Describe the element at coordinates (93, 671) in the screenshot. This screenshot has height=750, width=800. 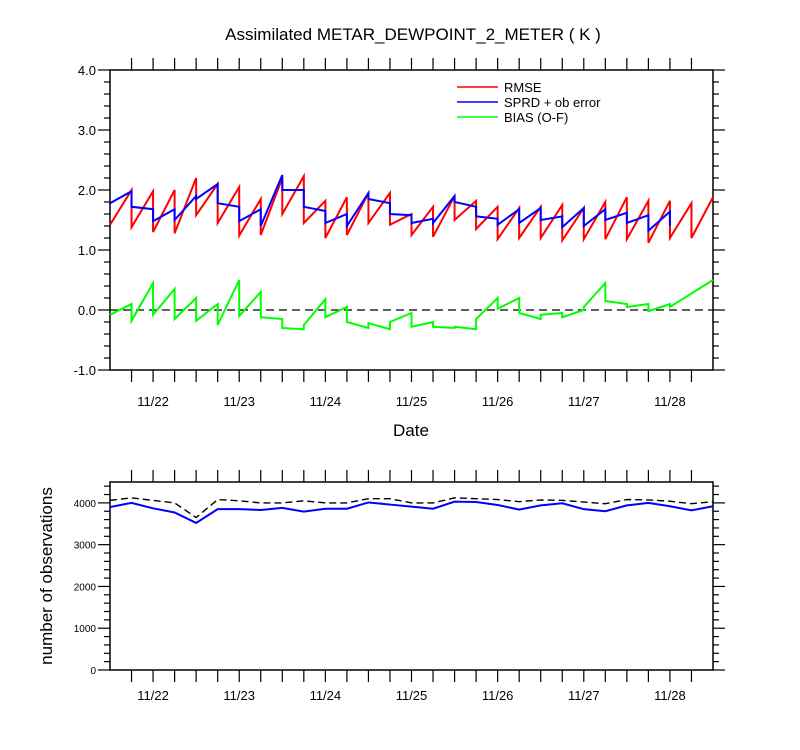
I see `bottom-y-tick-label: 0` at that location.